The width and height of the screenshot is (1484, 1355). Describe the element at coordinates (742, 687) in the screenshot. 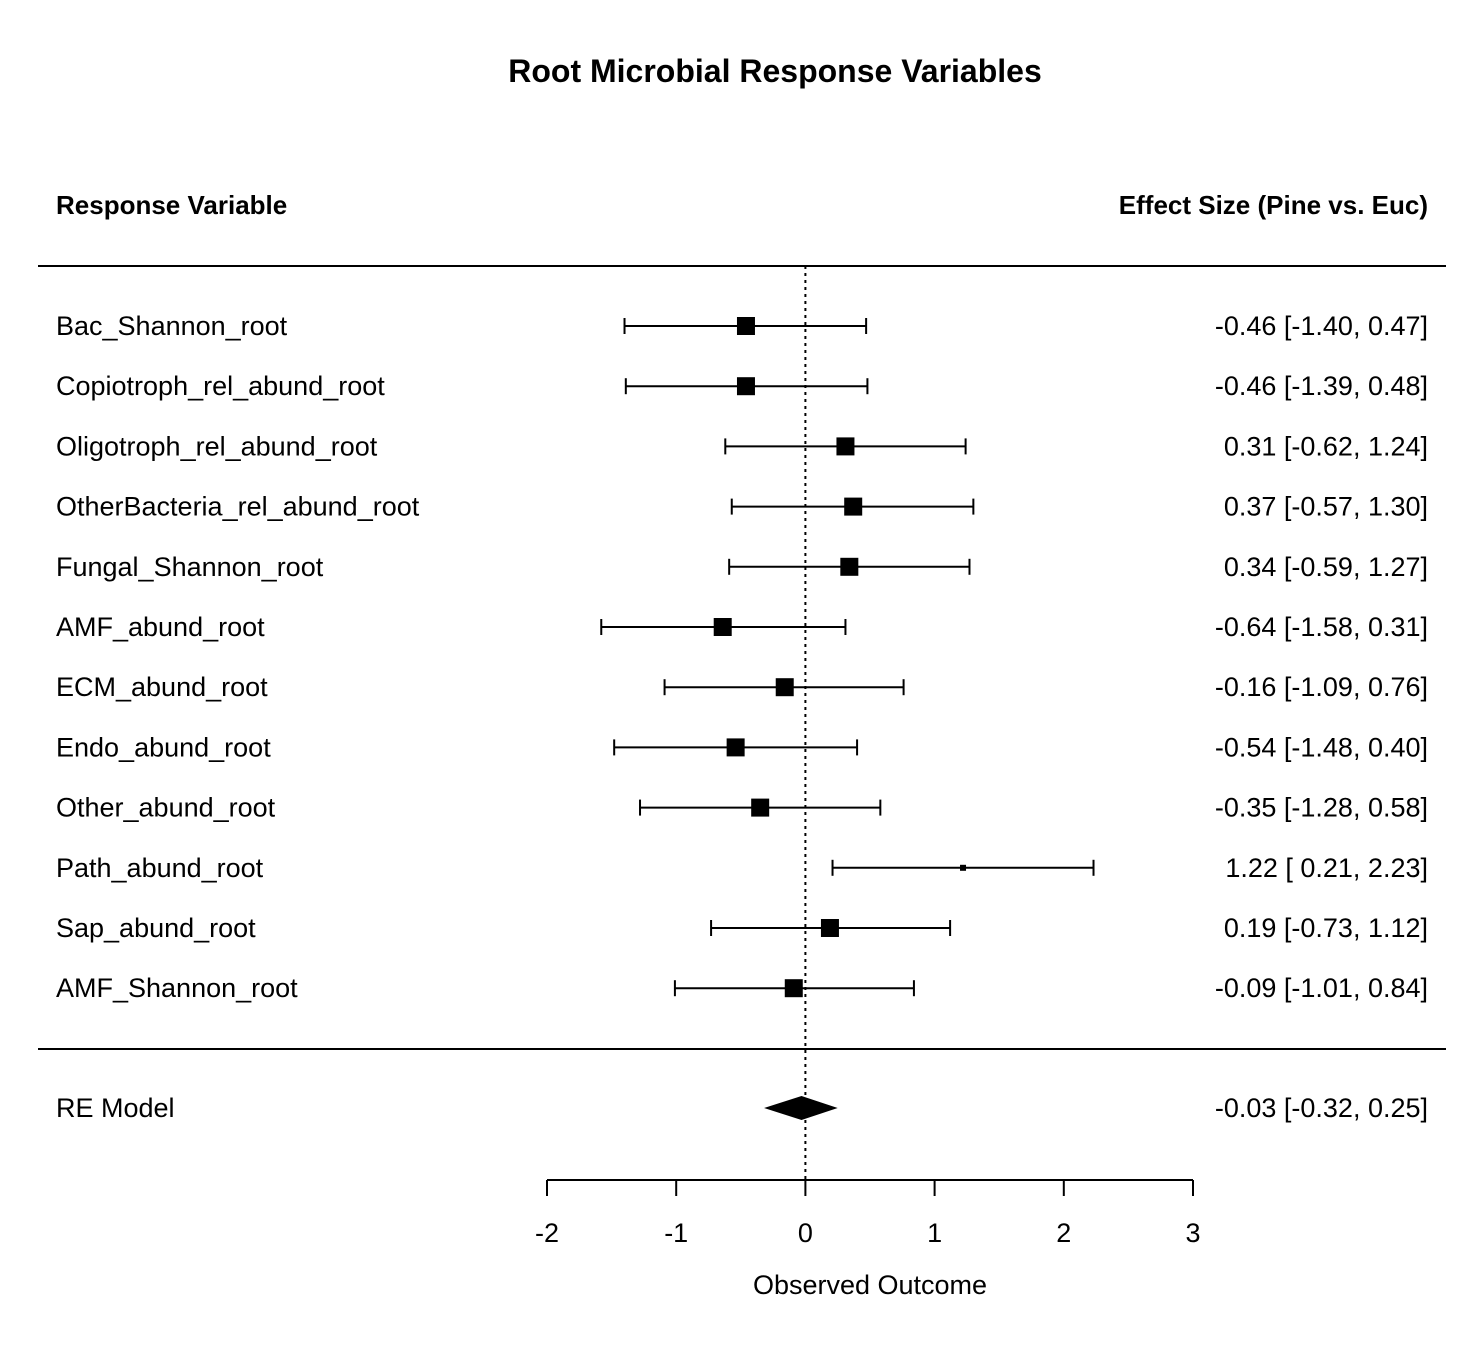

I see `study-row: ECM_abund_root -0.16 [-1.09, 0.76]` at that location.